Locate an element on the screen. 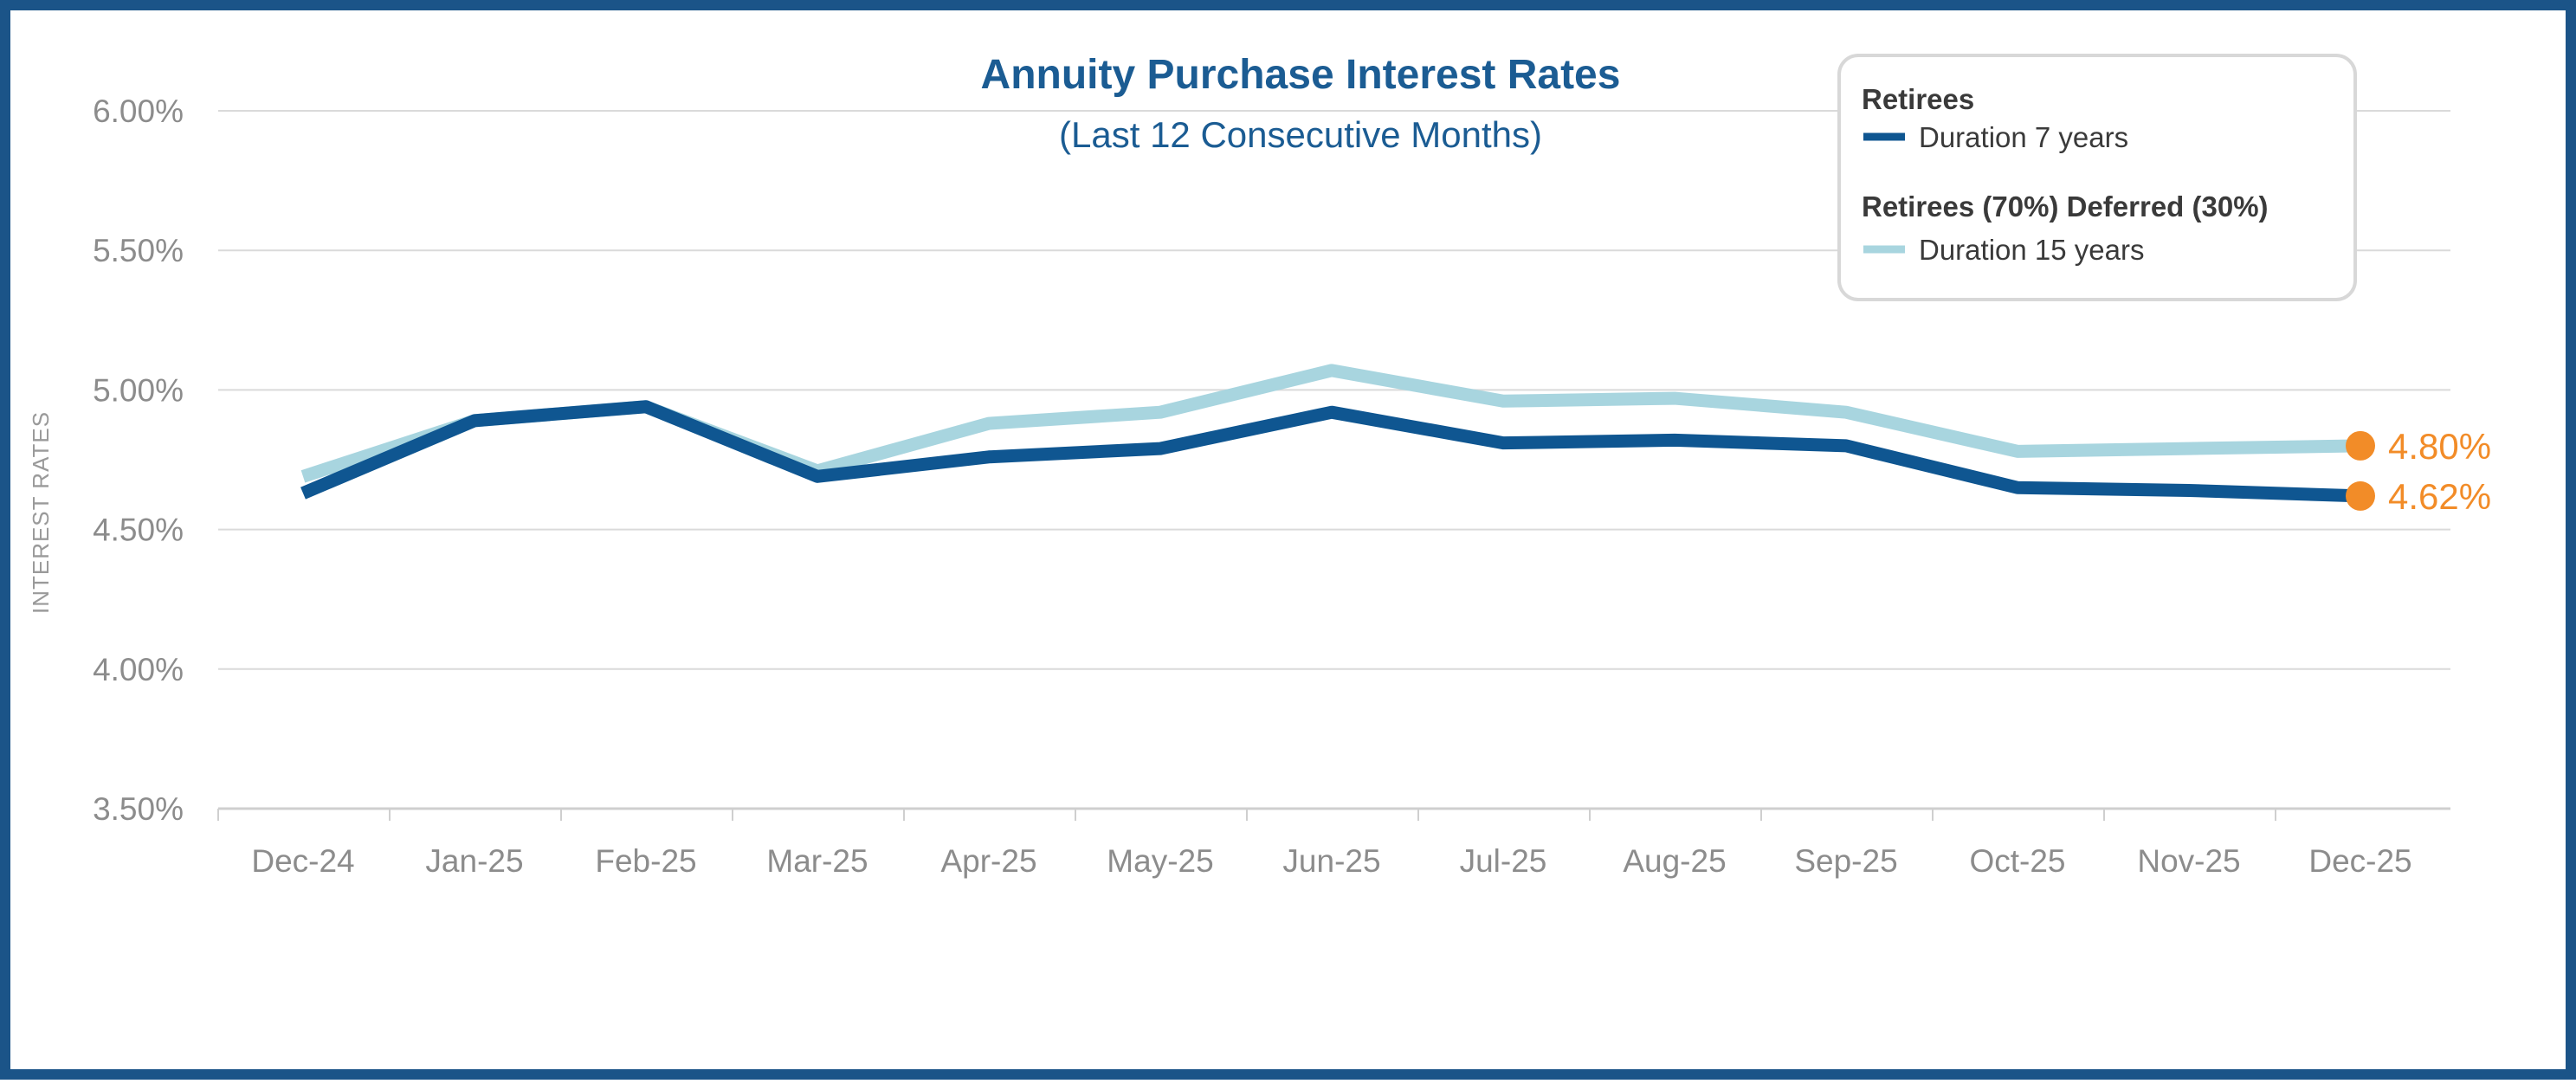 The width and height of the screenshot is (2576, 1090). x-tick-label: Jul-25 is located at coordinates (1504, 861).